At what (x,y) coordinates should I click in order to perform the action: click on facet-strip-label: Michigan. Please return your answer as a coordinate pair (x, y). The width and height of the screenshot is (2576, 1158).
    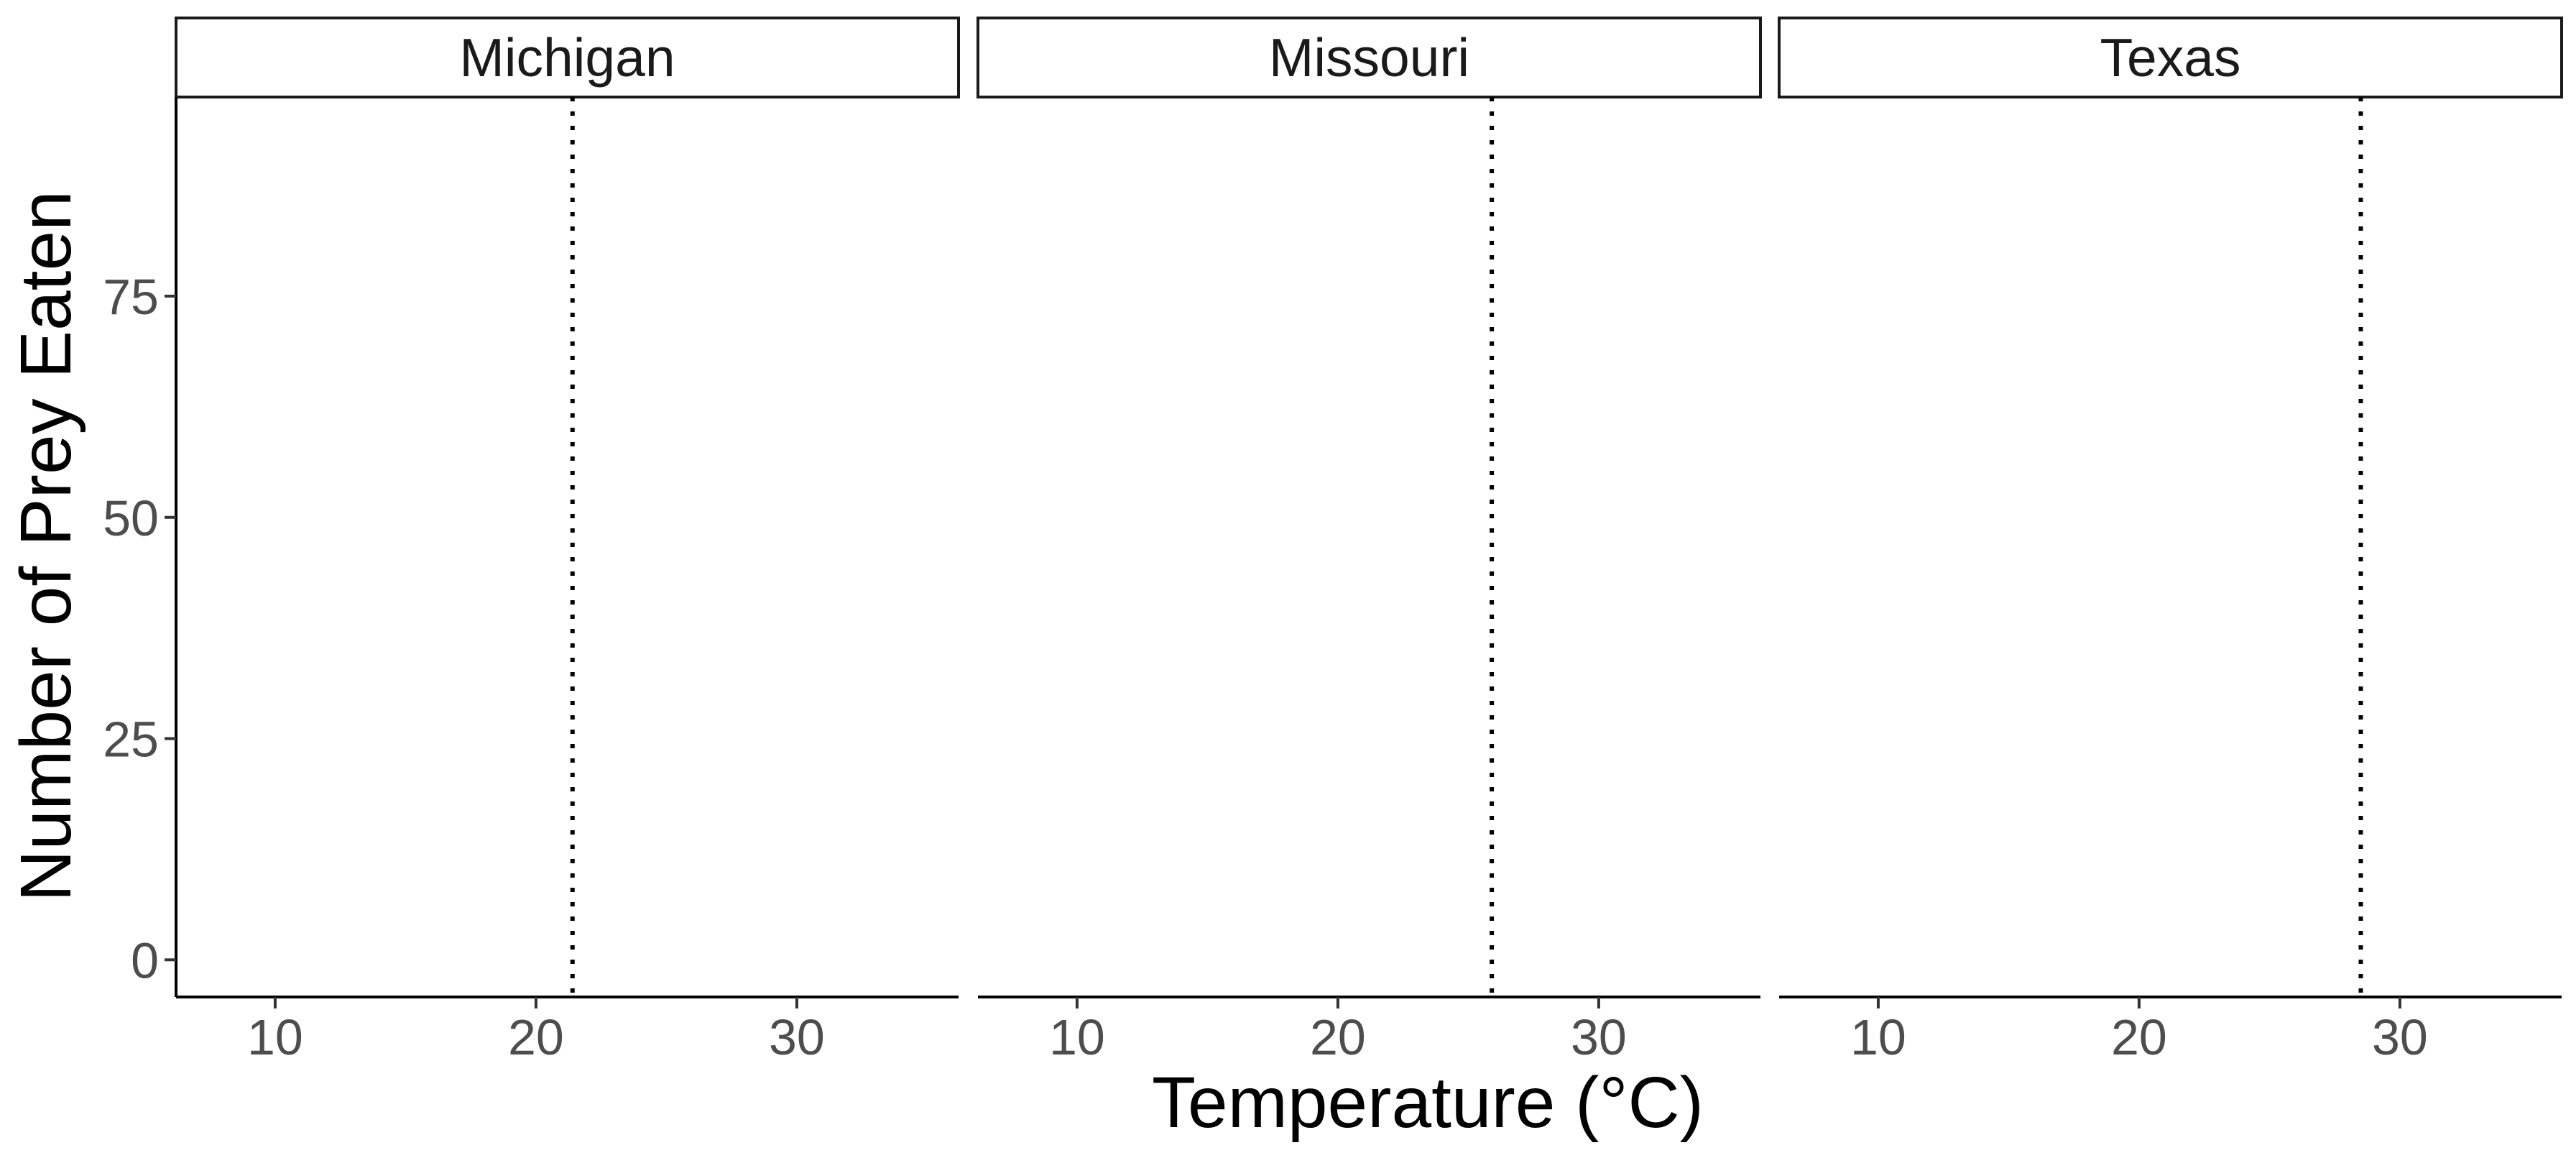
    Looking at the image, I should click on (567, 58).